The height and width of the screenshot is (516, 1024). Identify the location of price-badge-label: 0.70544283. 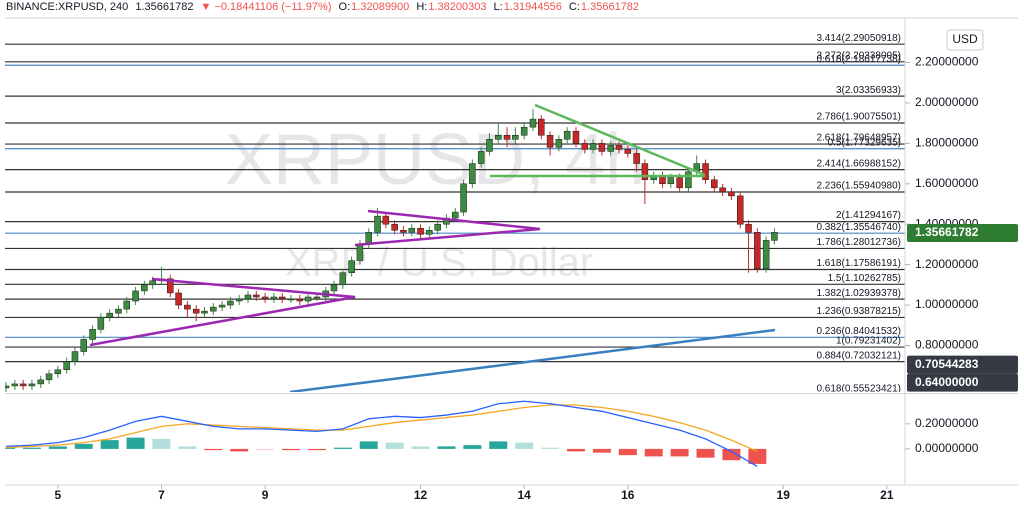
(947, 364).